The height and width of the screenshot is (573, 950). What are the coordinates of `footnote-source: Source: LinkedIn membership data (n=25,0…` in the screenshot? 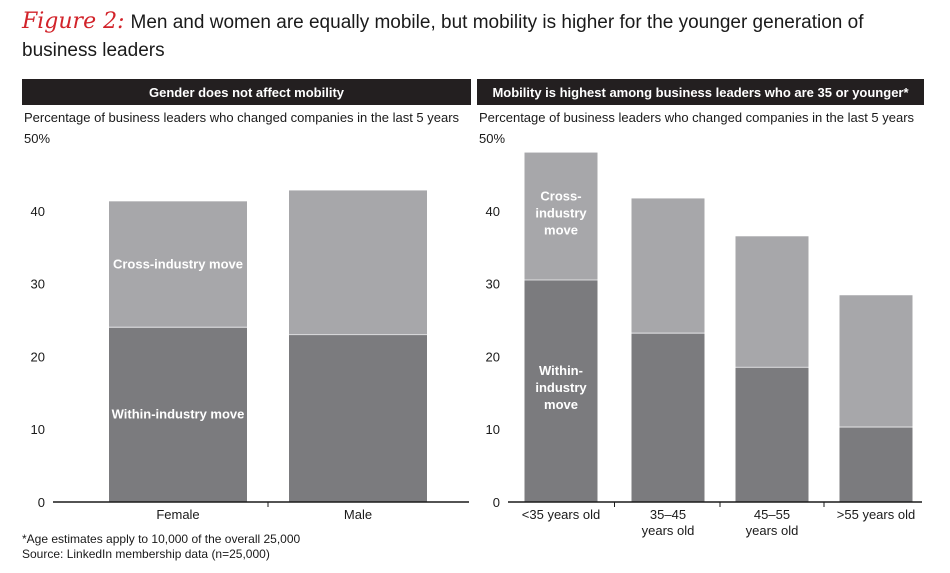 It's located at (146, 554).